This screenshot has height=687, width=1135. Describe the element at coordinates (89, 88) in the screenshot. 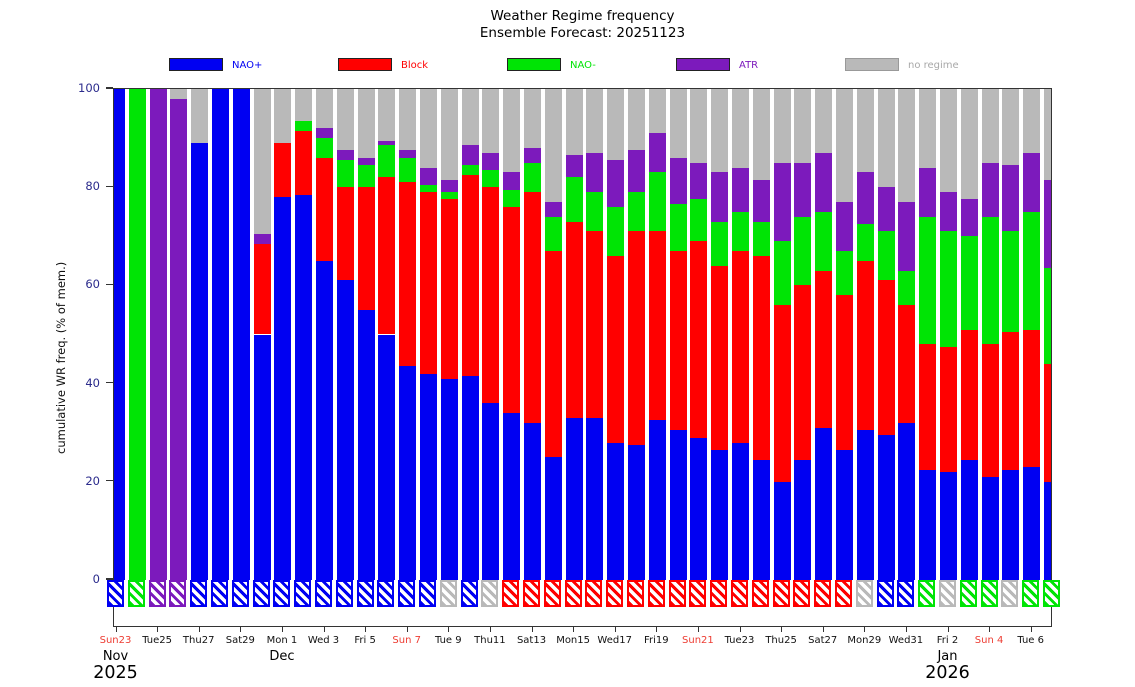

I see `y-tick-label: 100` at that location.